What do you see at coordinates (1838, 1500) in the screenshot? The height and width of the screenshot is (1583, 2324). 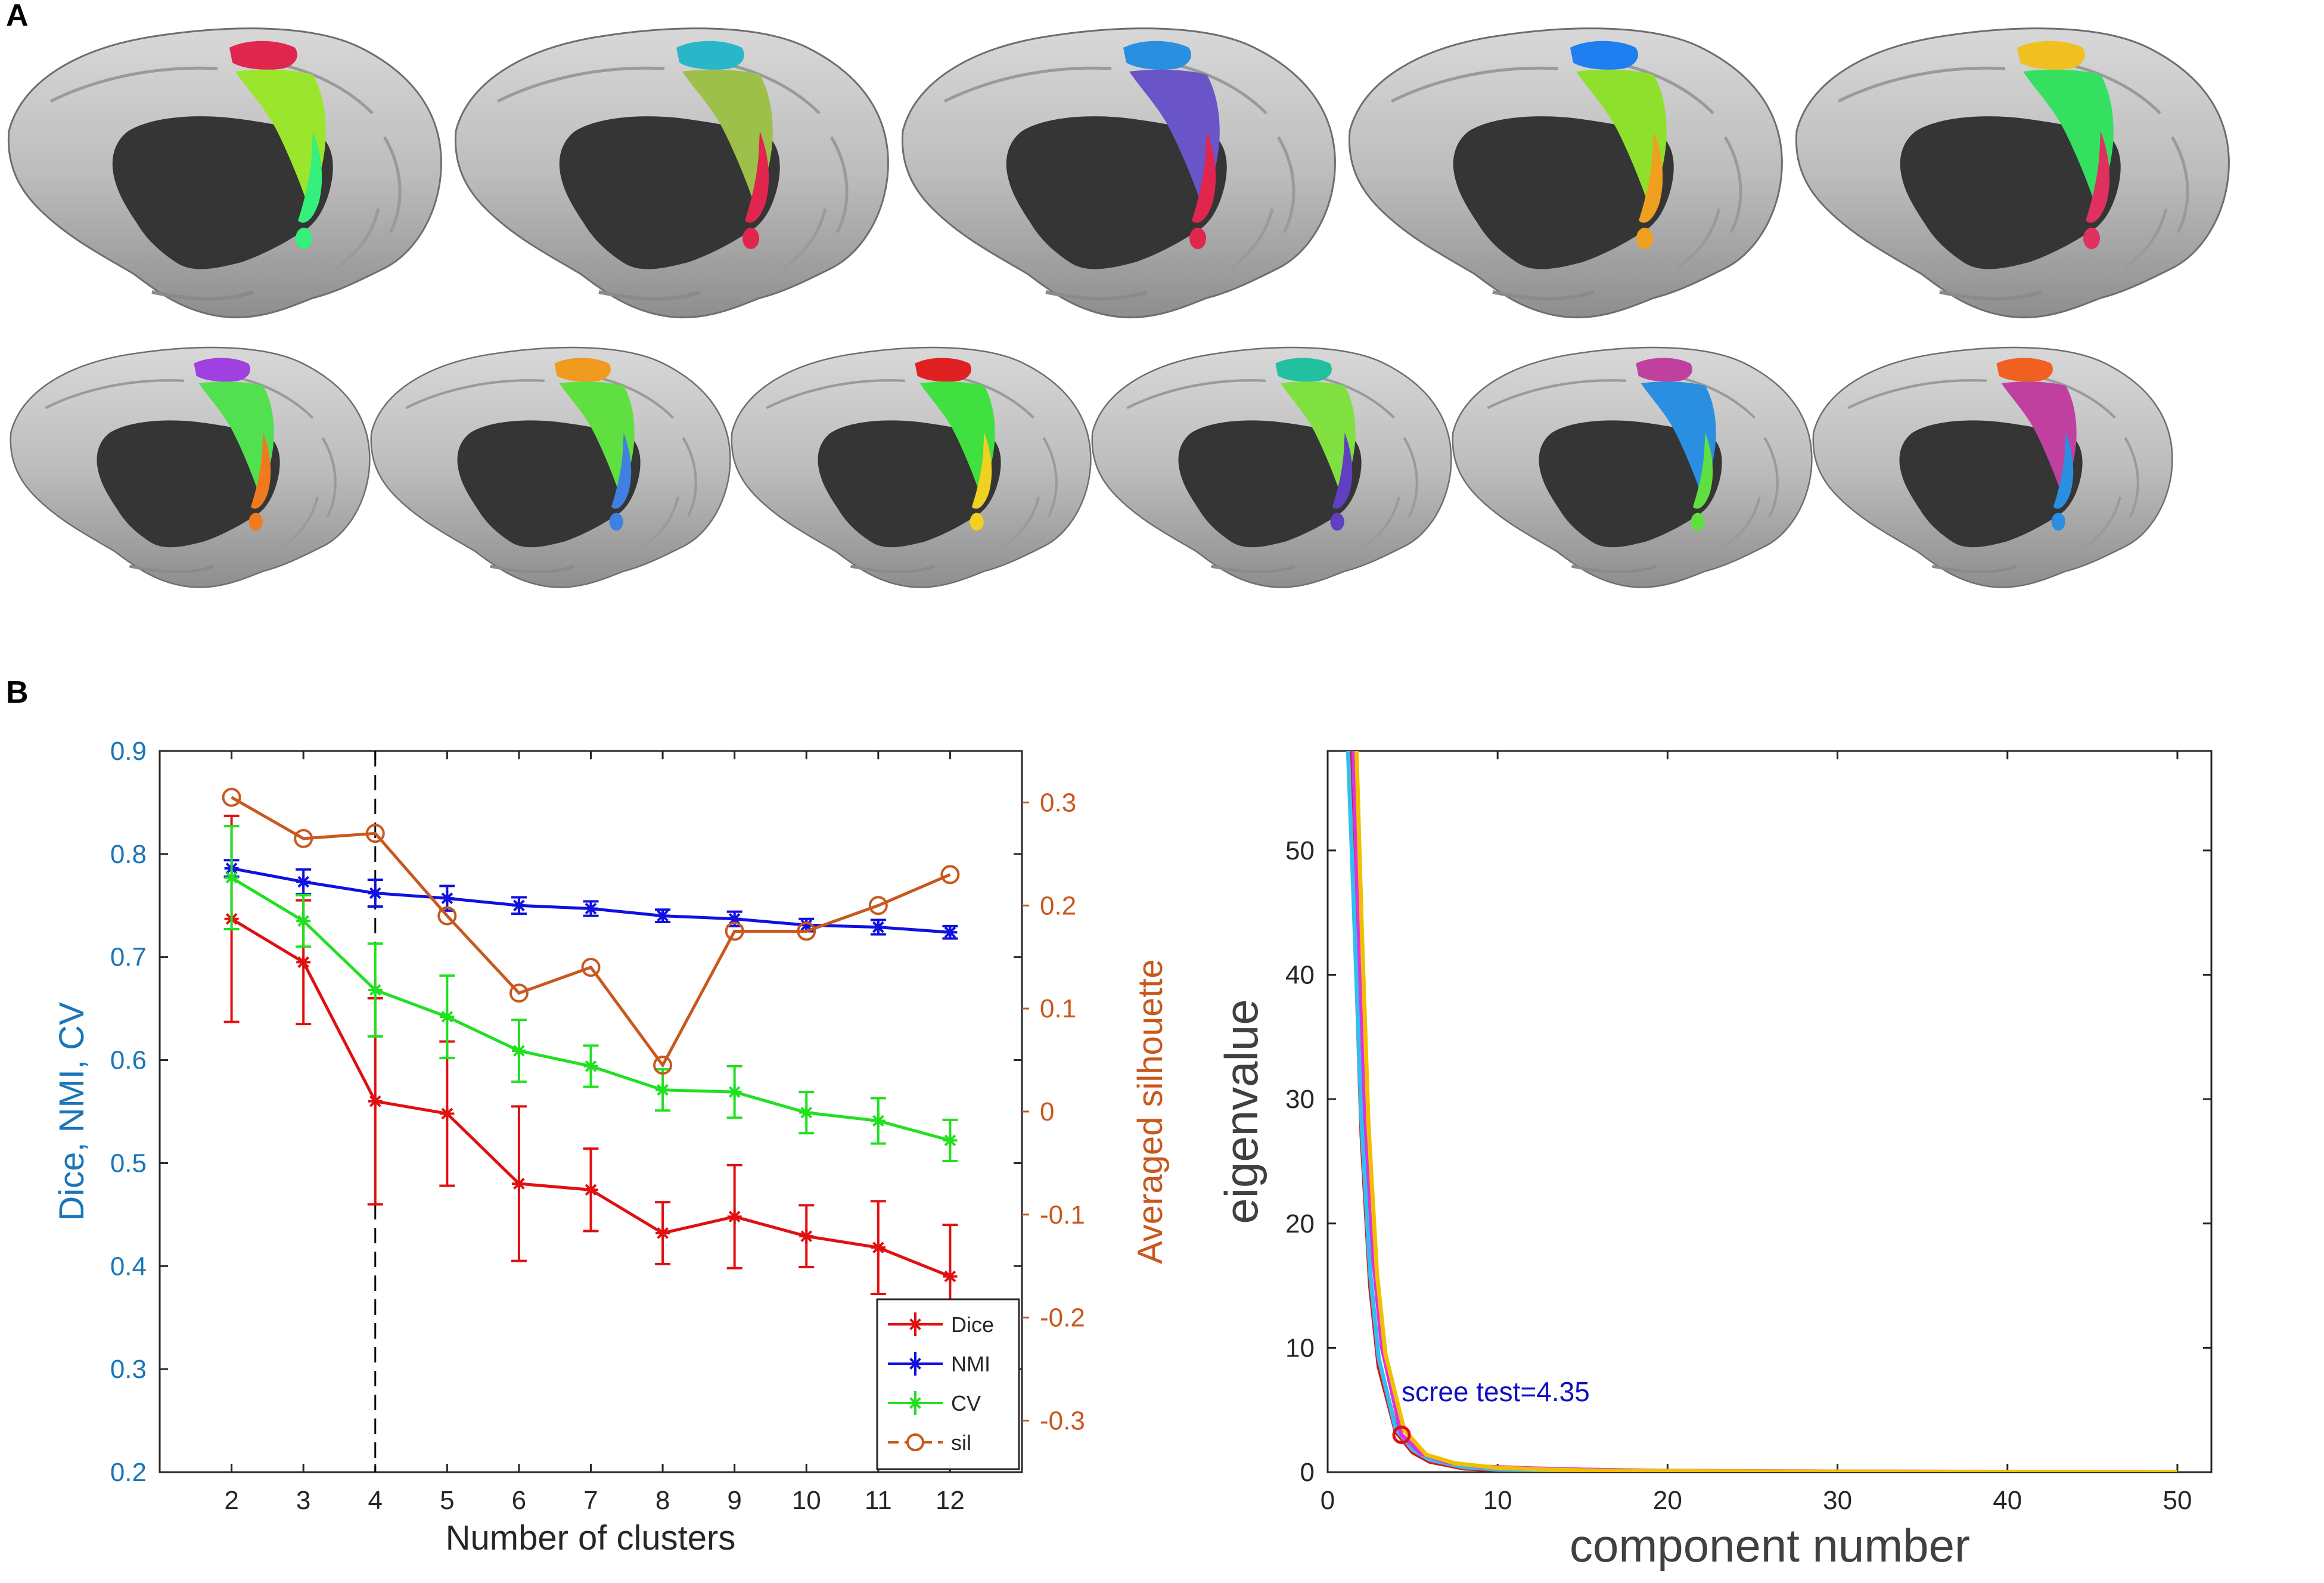 I see `x-tick-label: 30` at bounding box center [1838, 1500].